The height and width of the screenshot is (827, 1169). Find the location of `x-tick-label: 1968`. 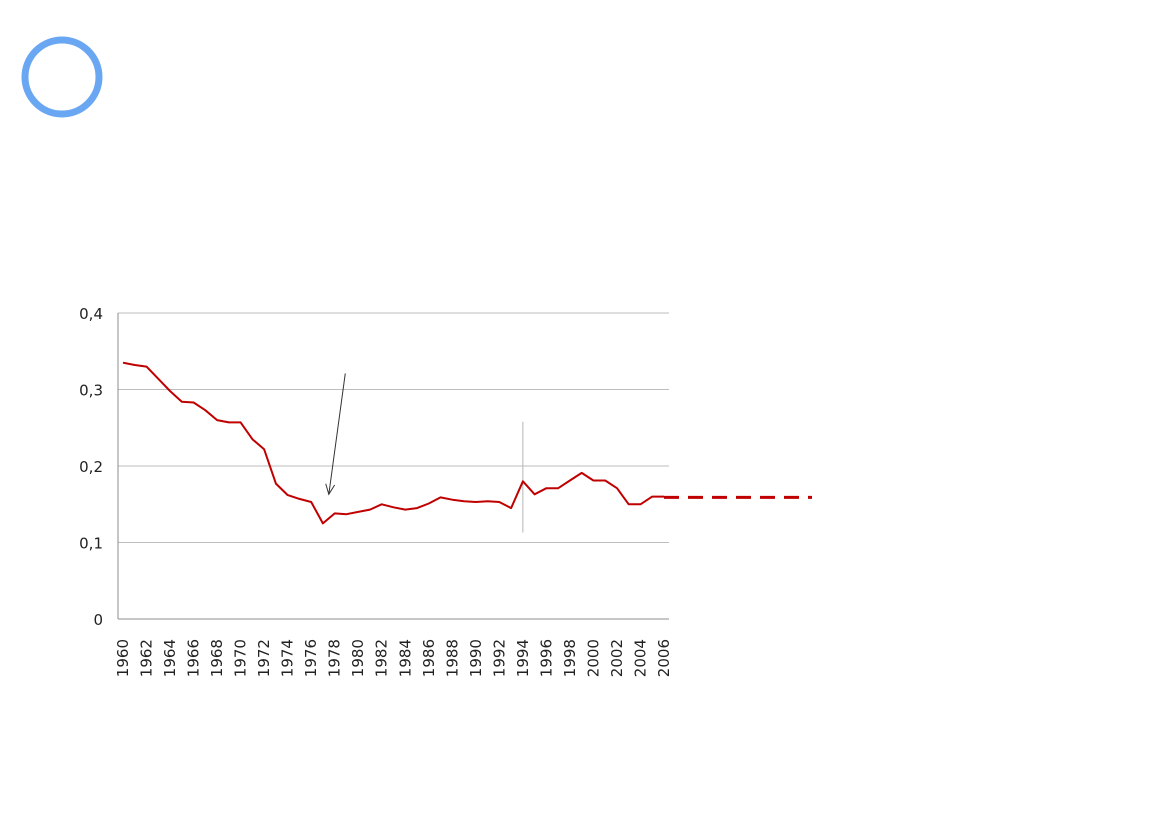

x-tick-label: 1968 is located at coordinates (217, 658).